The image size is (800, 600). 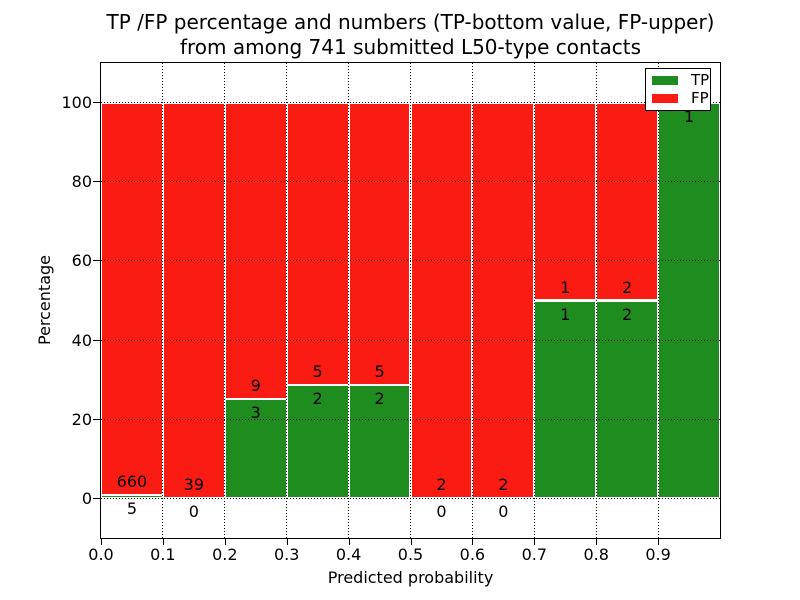 I want to click on y-tick-label: 80, so click(x=81, y=182).